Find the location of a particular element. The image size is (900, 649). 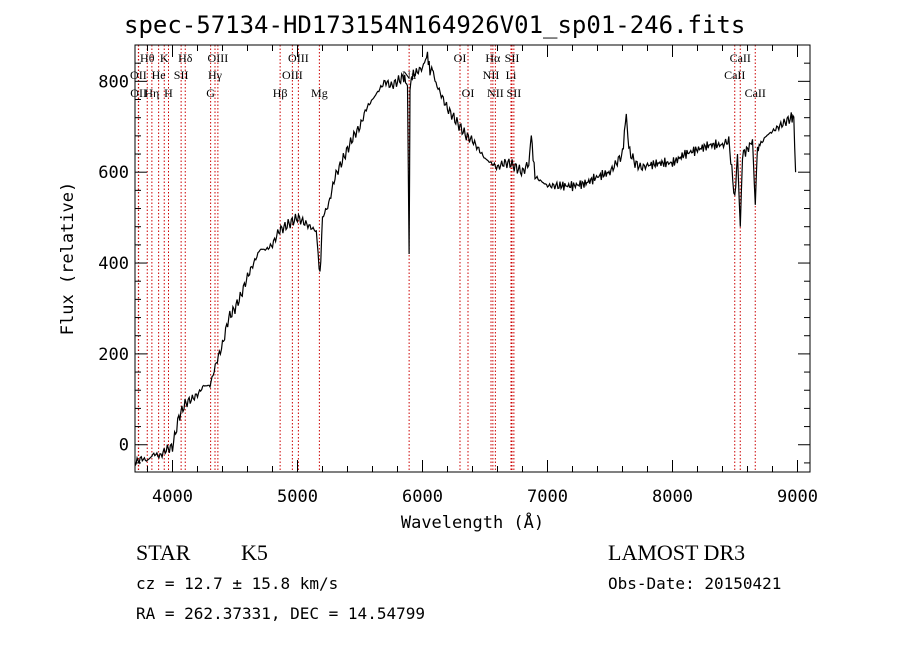

spectral-subclass: K5 is located at coordinates (254, 552).